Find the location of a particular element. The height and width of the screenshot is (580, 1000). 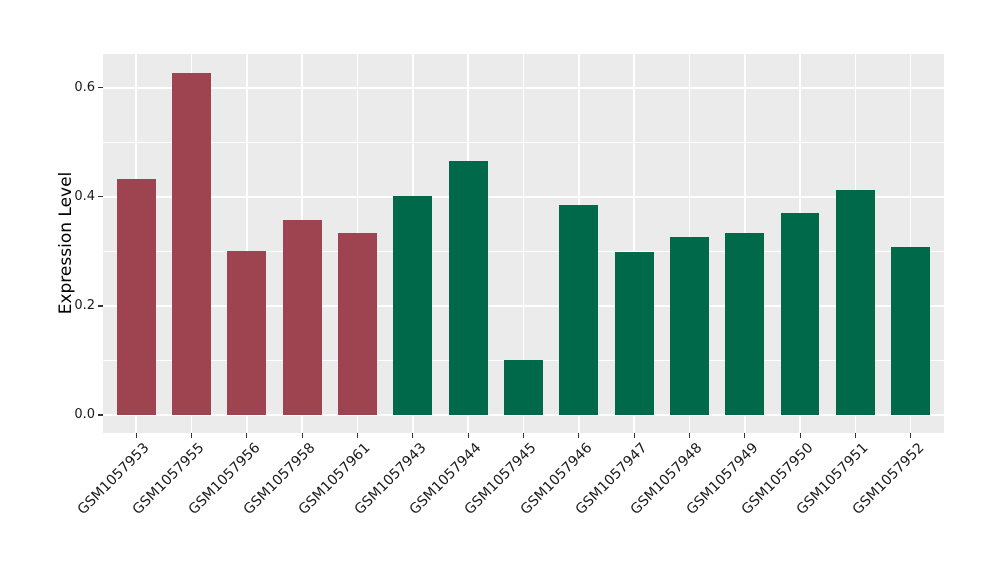

bar-GSM1057946 is located at coordinates (579, 309).